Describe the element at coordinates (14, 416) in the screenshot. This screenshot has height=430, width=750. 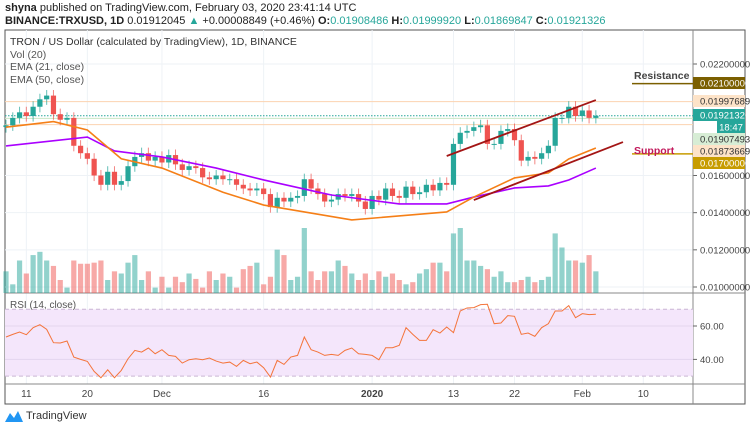
I see `tradingview-logo-icon` at that location.